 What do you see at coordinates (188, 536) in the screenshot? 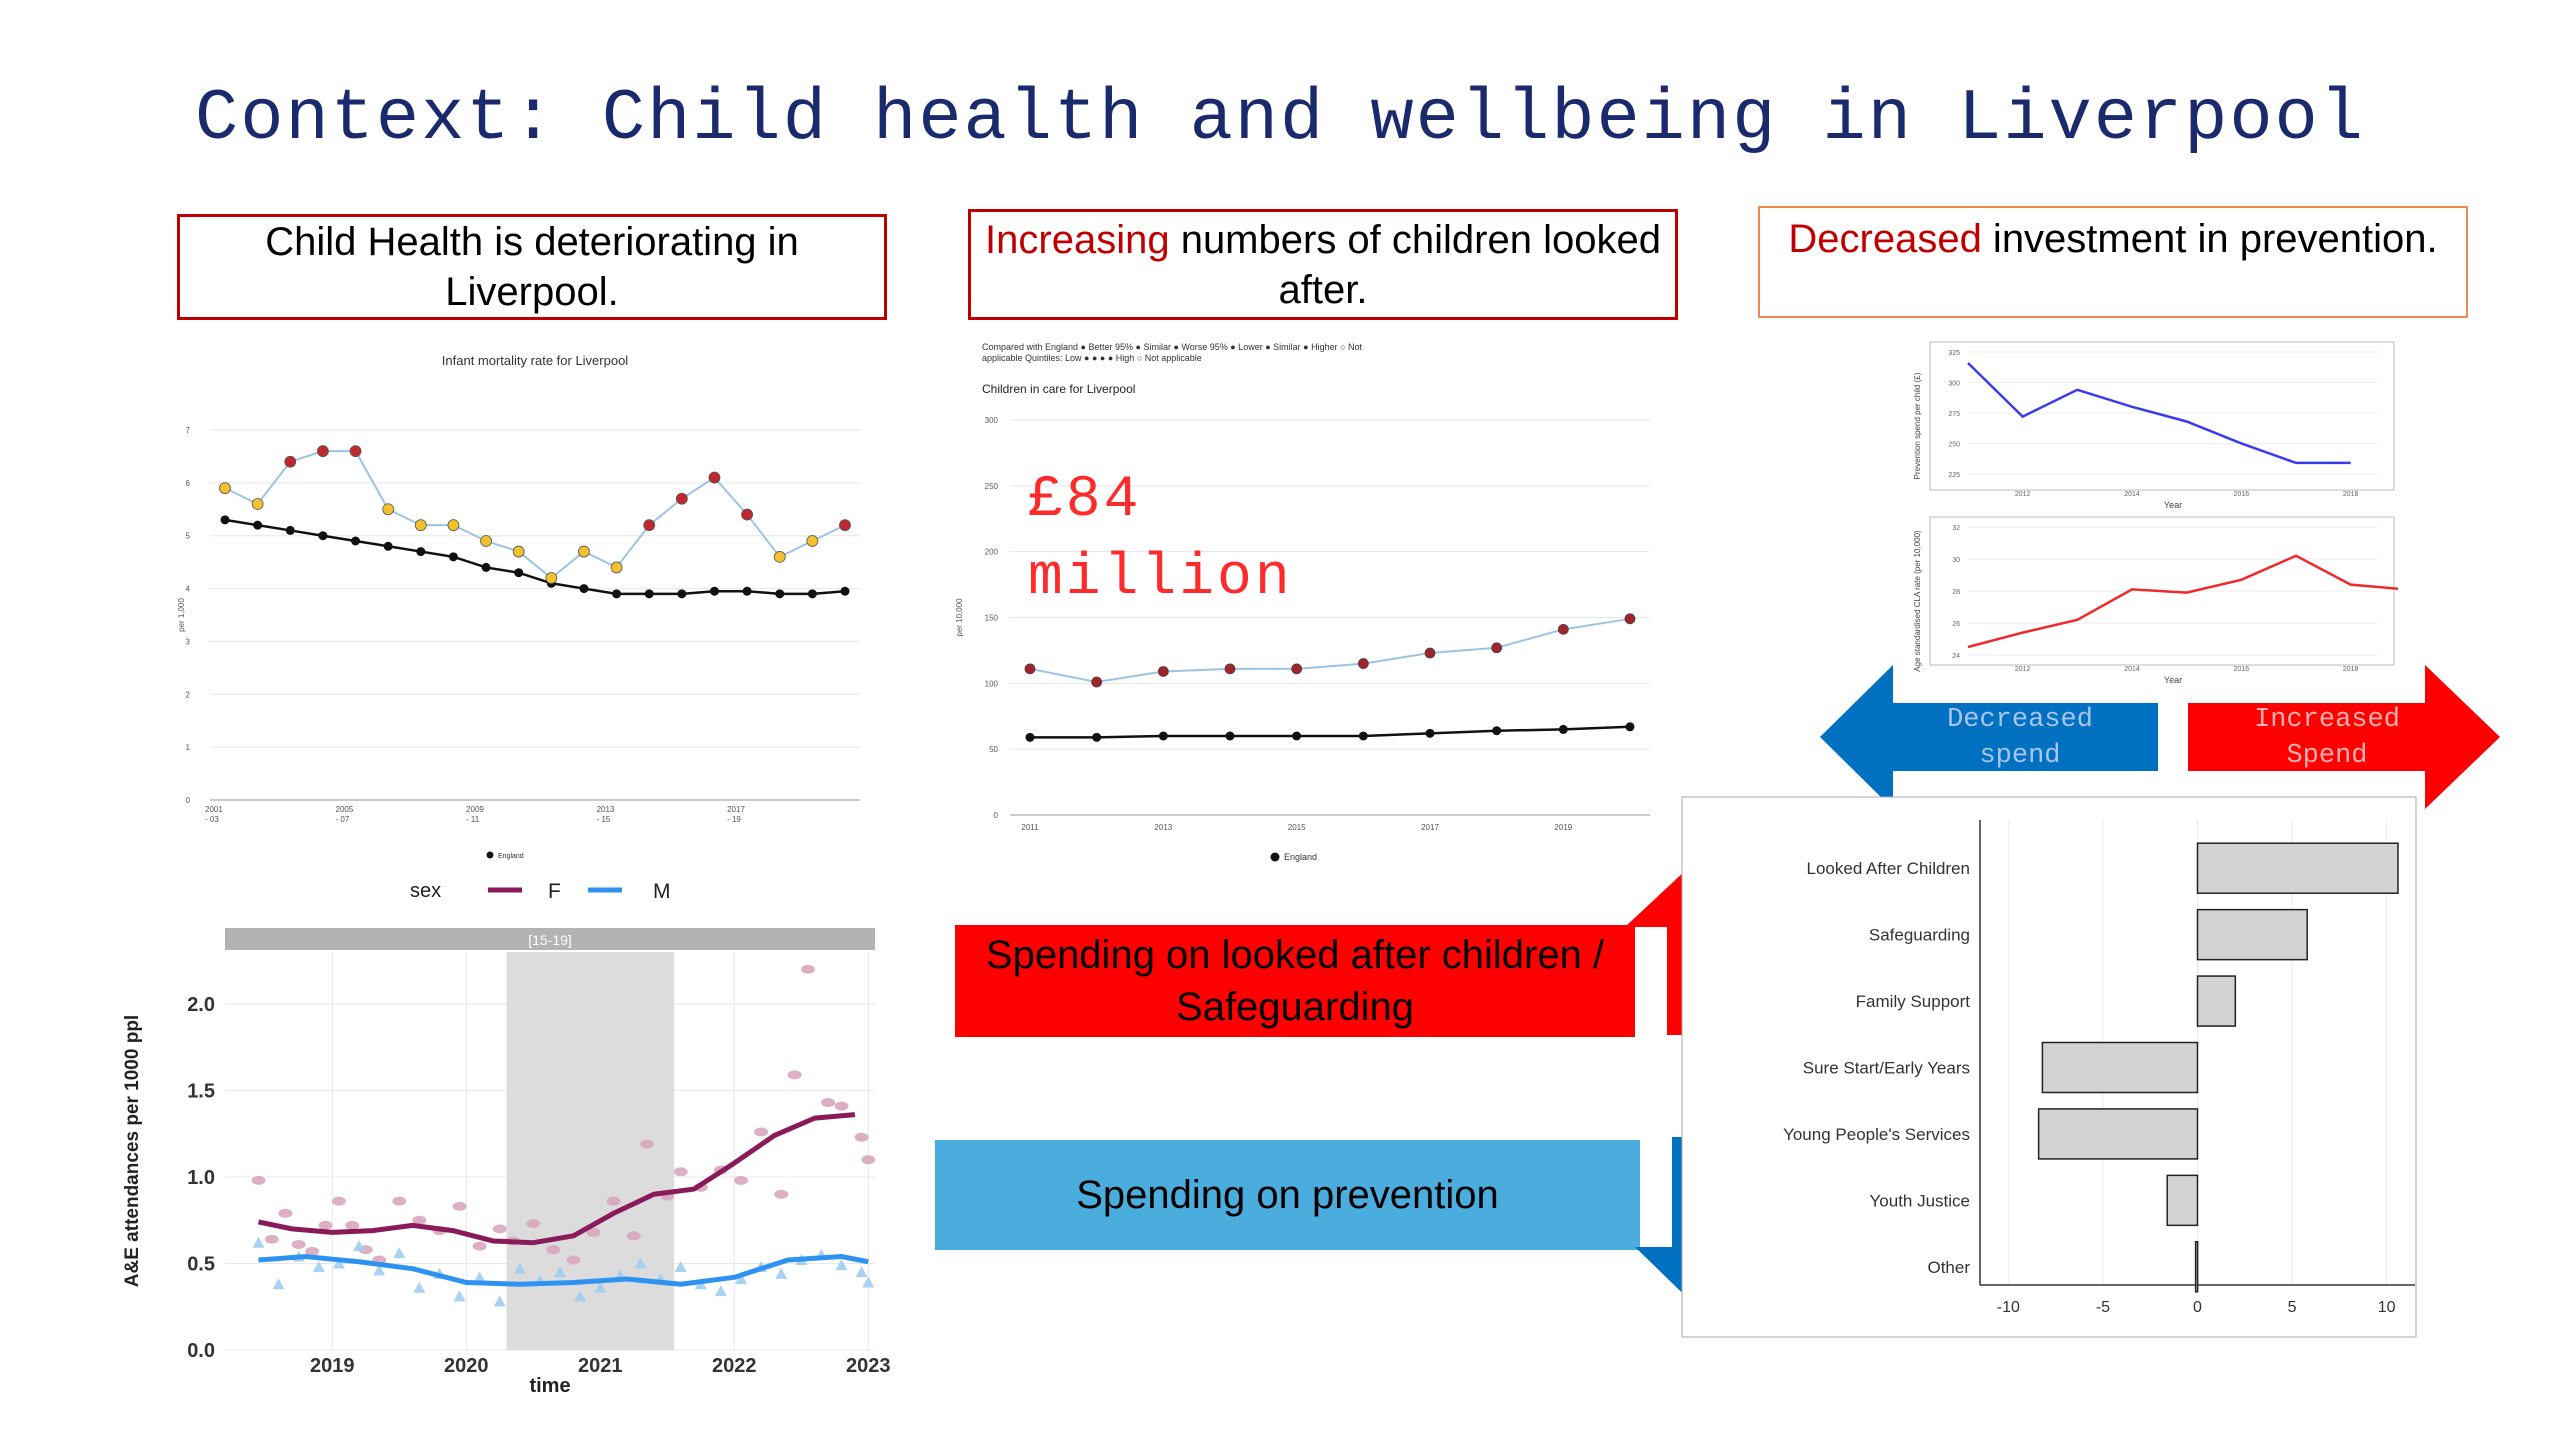
I see `y-tick-label: 5` at bounding box center [188, 536].